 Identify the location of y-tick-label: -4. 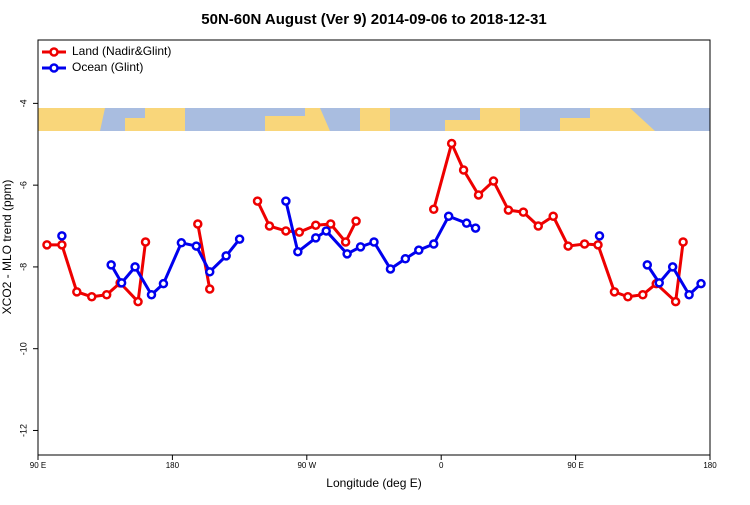
(23, 103).